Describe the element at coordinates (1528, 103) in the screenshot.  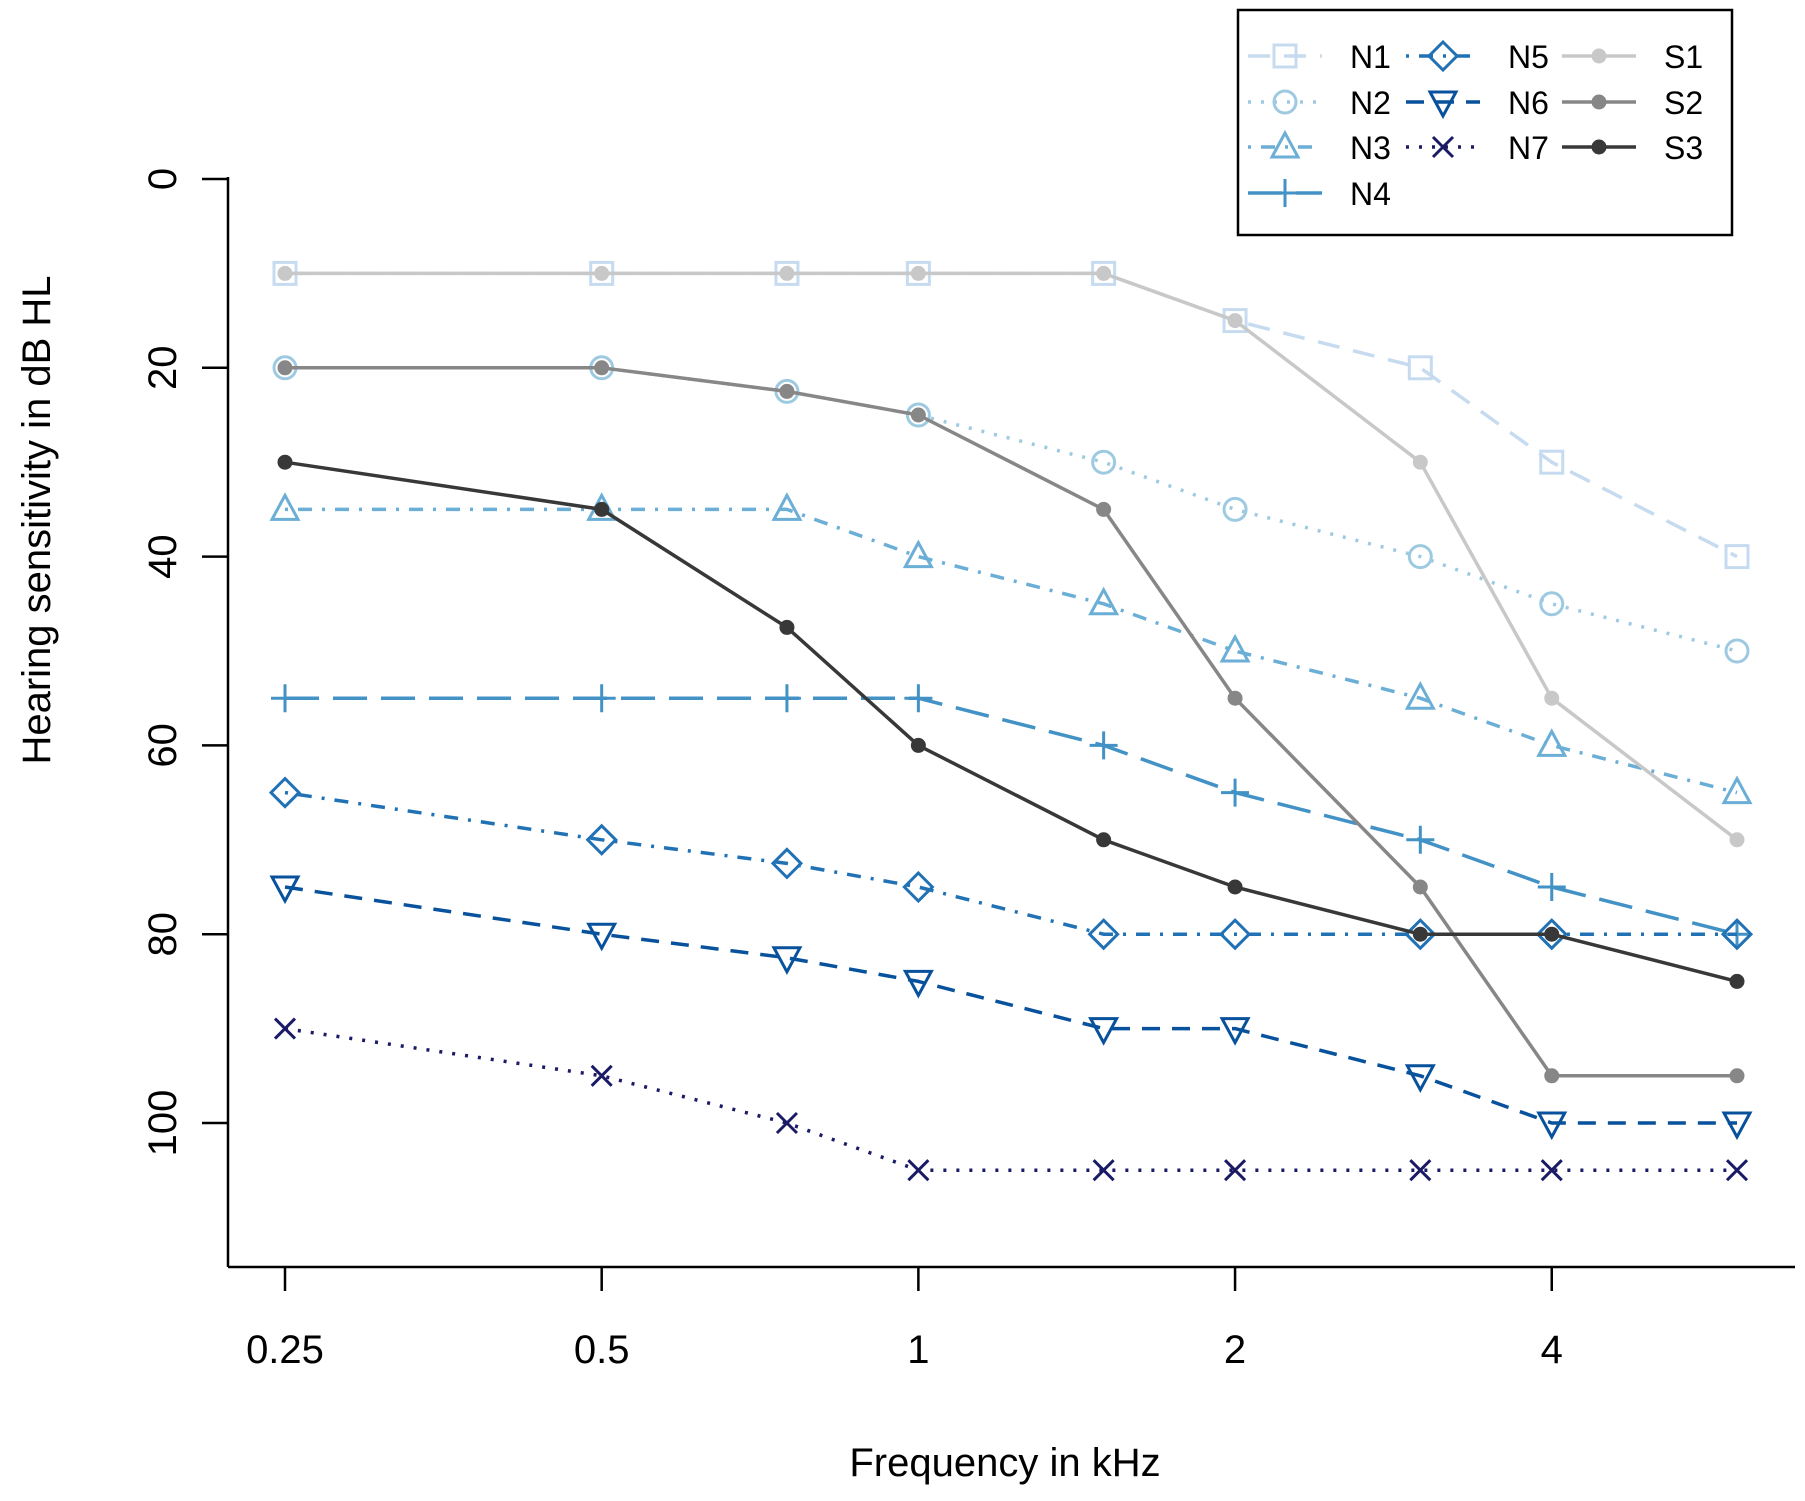
I see `legend-label-n6: N6` at that location.